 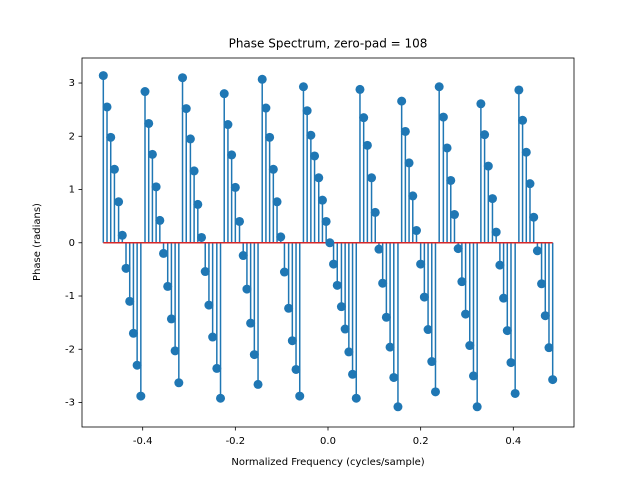 What do you see at coordinates (328, 44) in the screenshot?
I see `chart-title: Phase Spectrum, zero-pad = 108` at bounding box center [328, 44].